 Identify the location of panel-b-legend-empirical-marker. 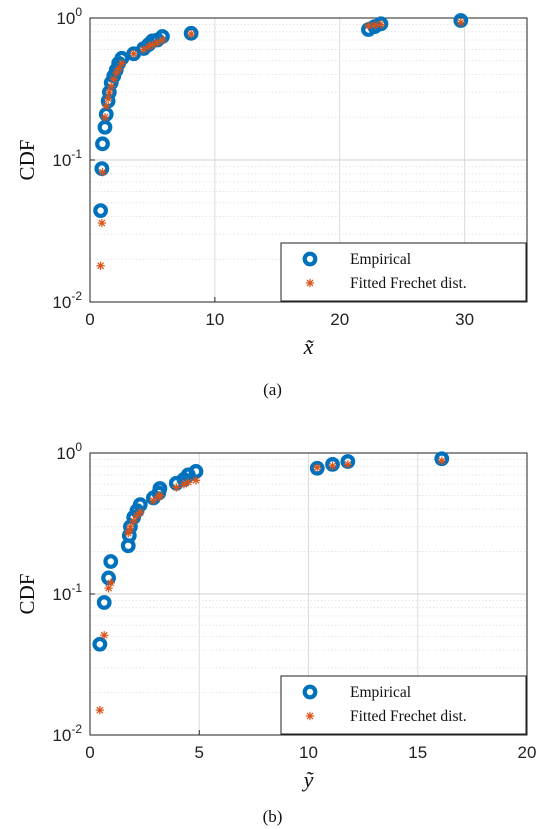
(310, 692).